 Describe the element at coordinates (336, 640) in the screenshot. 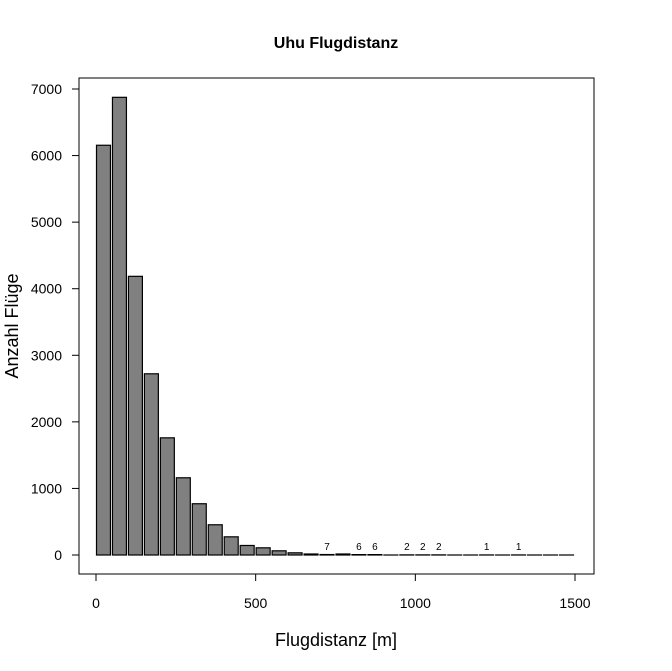

I see `x-axis-label: Flugdistanz [m]` at that location.